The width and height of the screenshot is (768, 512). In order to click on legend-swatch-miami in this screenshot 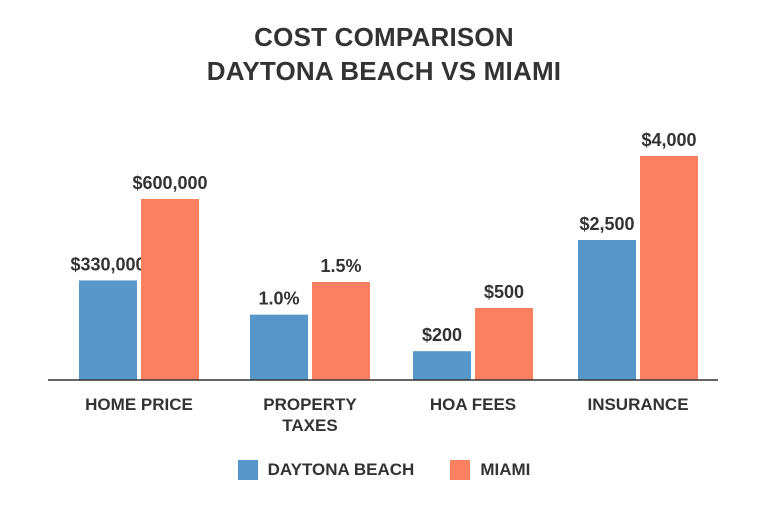, I will do `click(460, 470)`.